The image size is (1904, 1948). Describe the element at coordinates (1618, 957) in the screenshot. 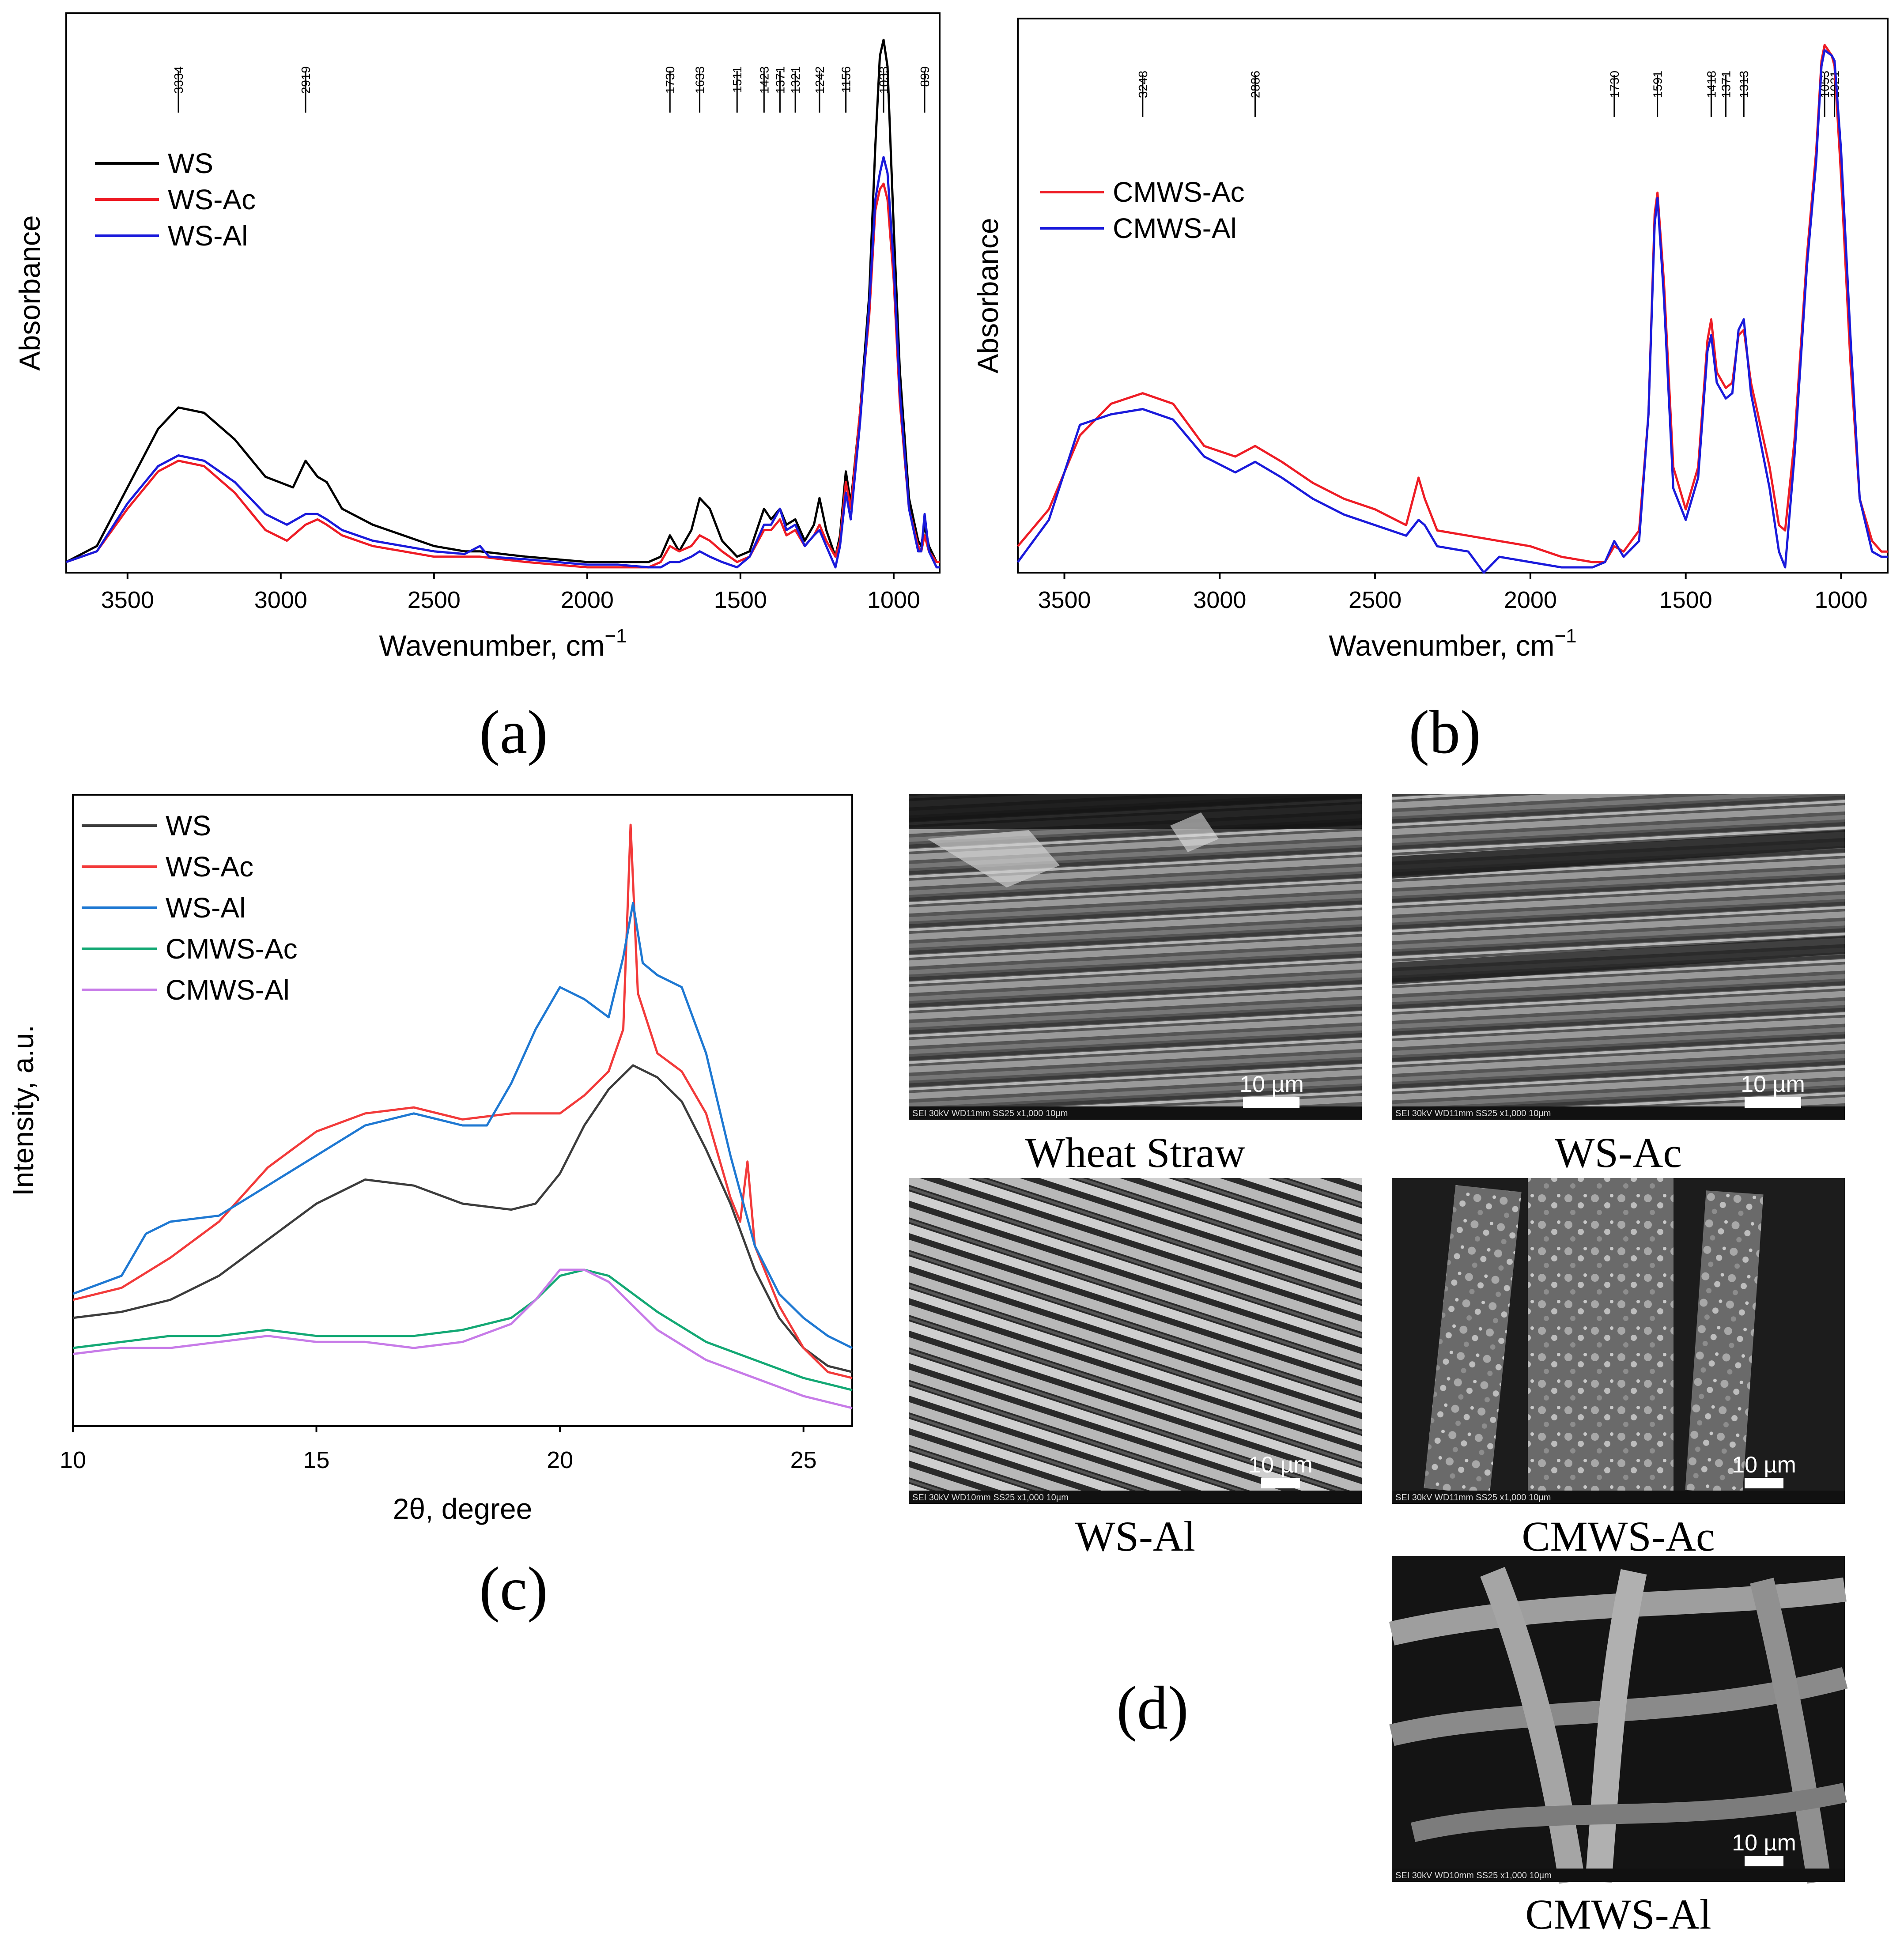

I see `sem-image-ws-ac: 10 µm SEI 30kV WD11mm SS25 x1,000 10µm` at that location.